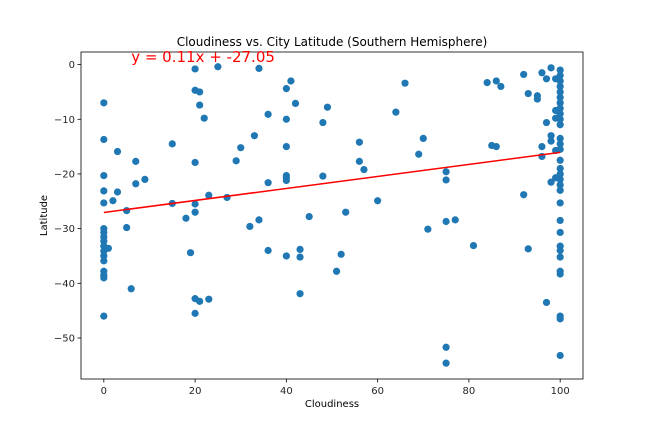 This screenshot has width=648, height=432. Describe the element at coordinates (44, 215) in the screenshot. I see `y-axis-label: Latitude` at that location.